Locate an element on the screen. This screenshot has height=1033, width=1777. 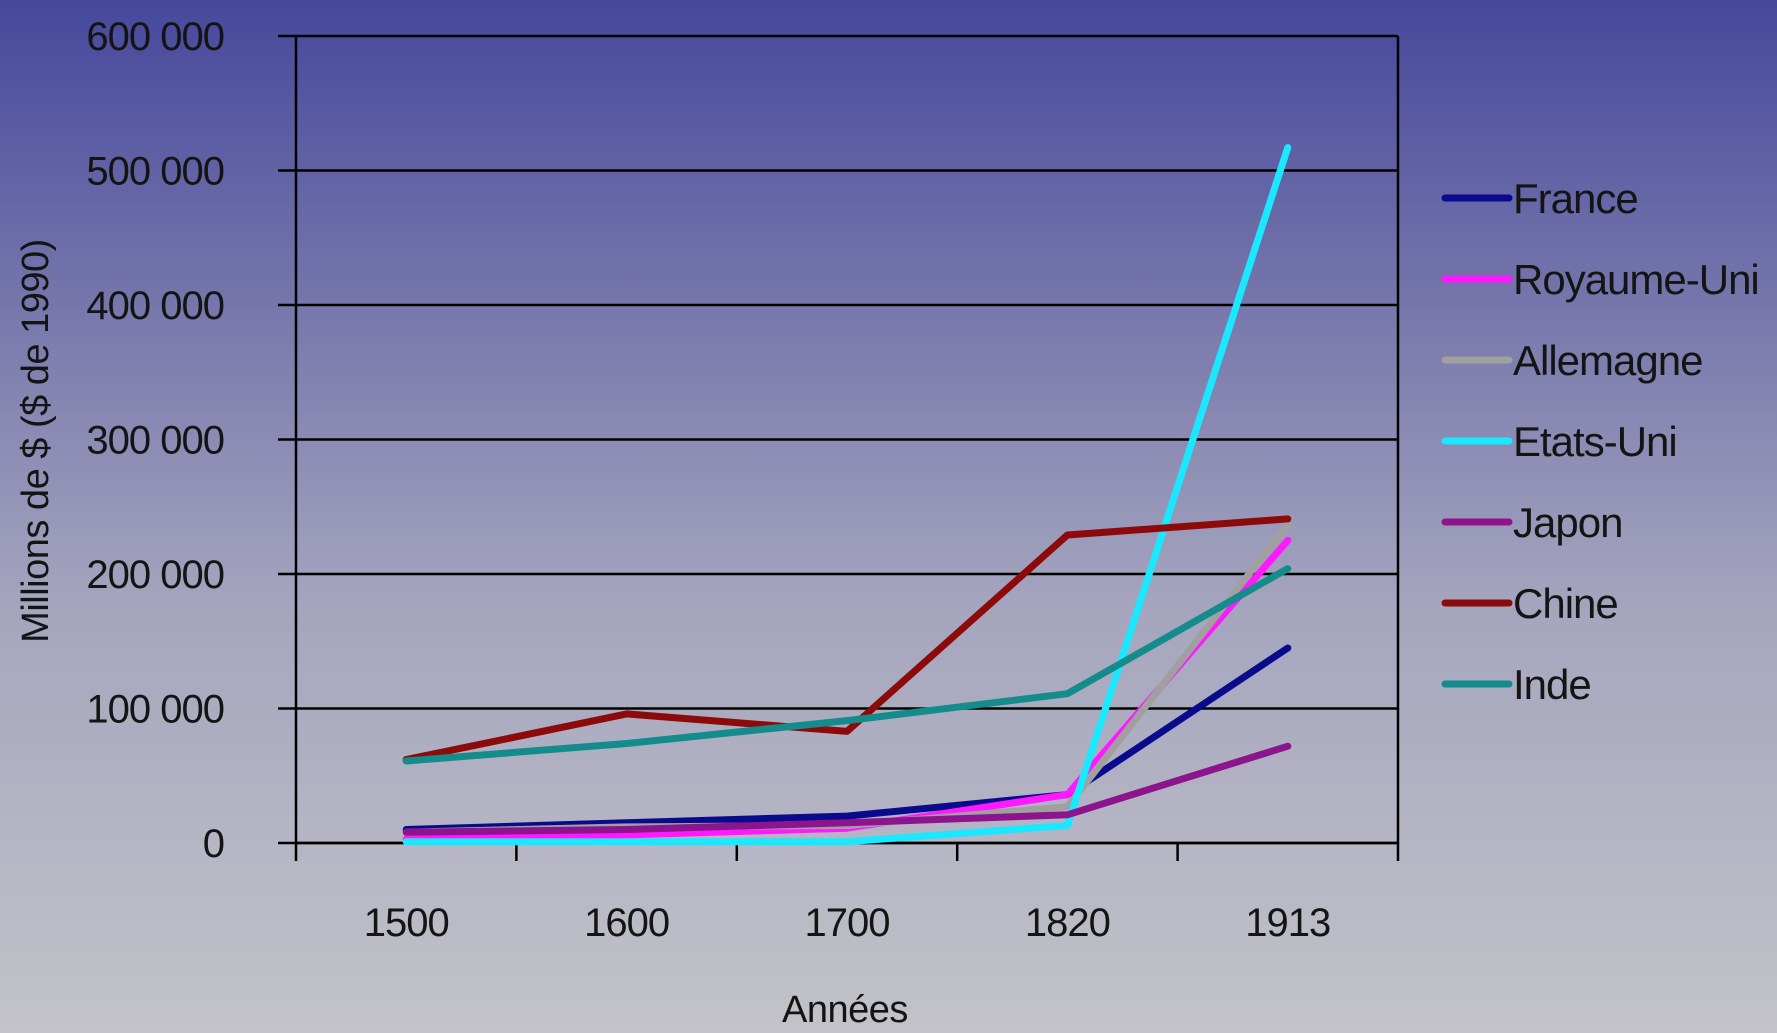
legend-item-allemagne: Allemagne is located at coordinates (1572, 360).